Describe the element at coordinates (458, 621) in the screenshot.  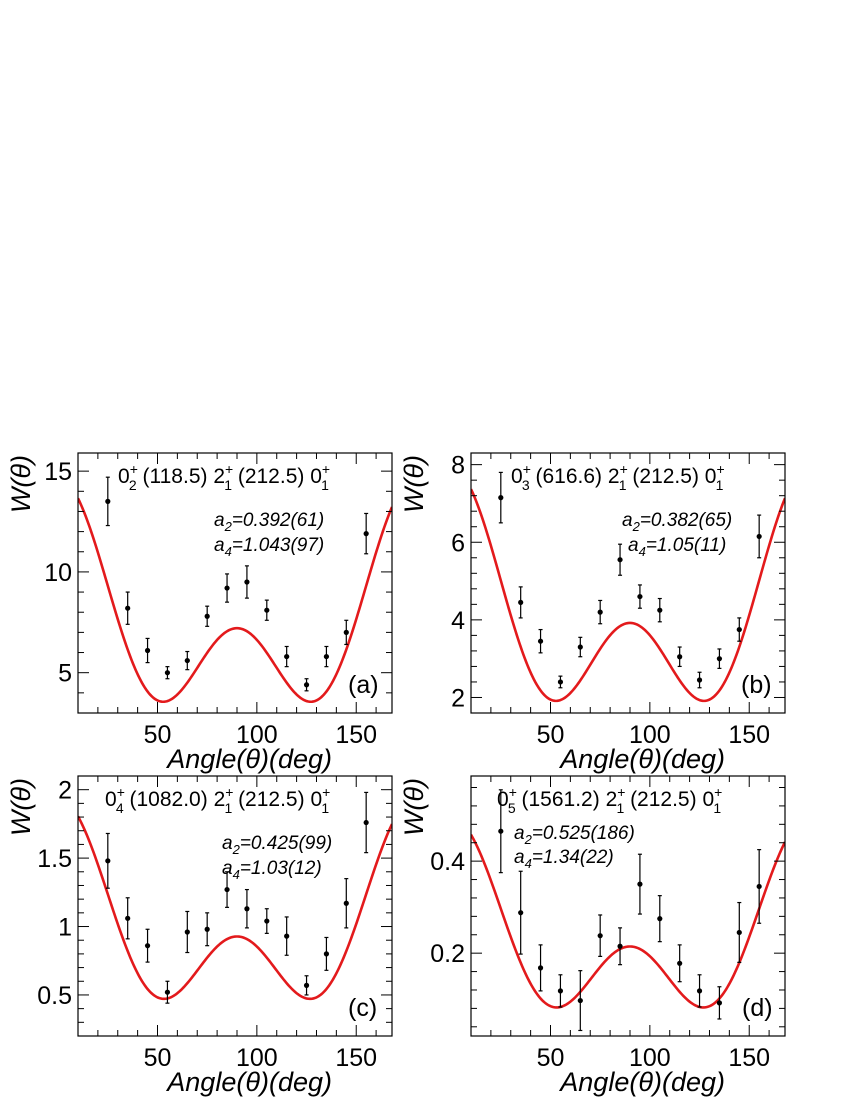
I see `y-tick-label: 4` at that location.